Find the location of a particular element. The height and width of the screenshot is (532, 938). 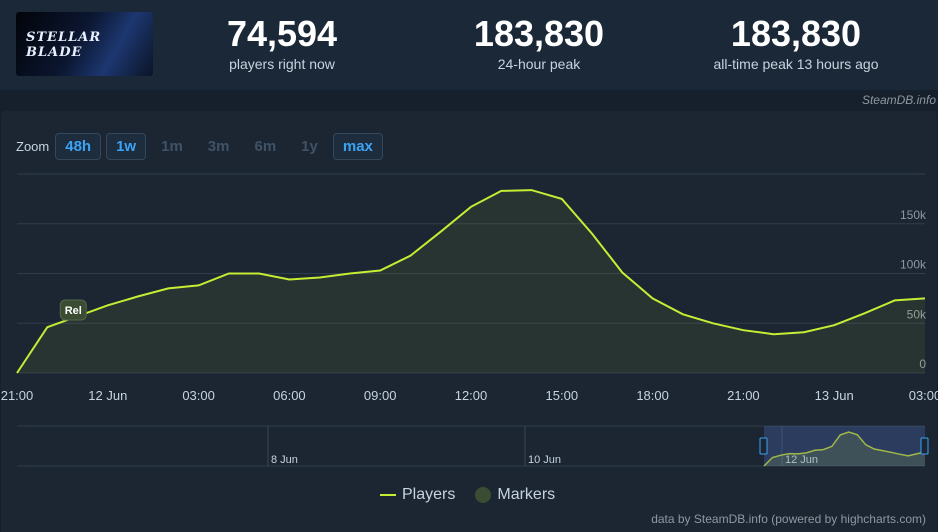

navigator-tick-label: 10 Jun is located at coordinates (544, 460).